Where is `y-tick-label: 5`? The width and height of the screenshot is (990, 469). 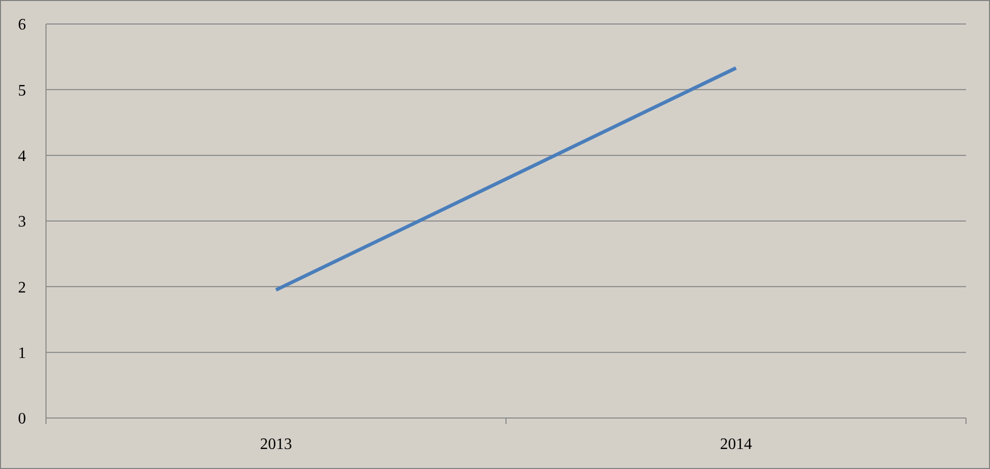 y-tick-label: 5 is located at coordinates (22, 91).